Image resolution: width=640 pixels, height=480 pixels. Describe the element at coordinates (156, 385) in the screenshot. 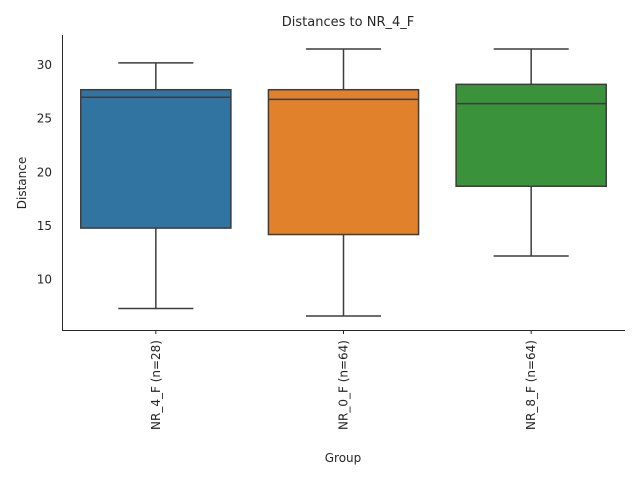

I see `x-tick-label: NR_4_F (n=28)` at that location.